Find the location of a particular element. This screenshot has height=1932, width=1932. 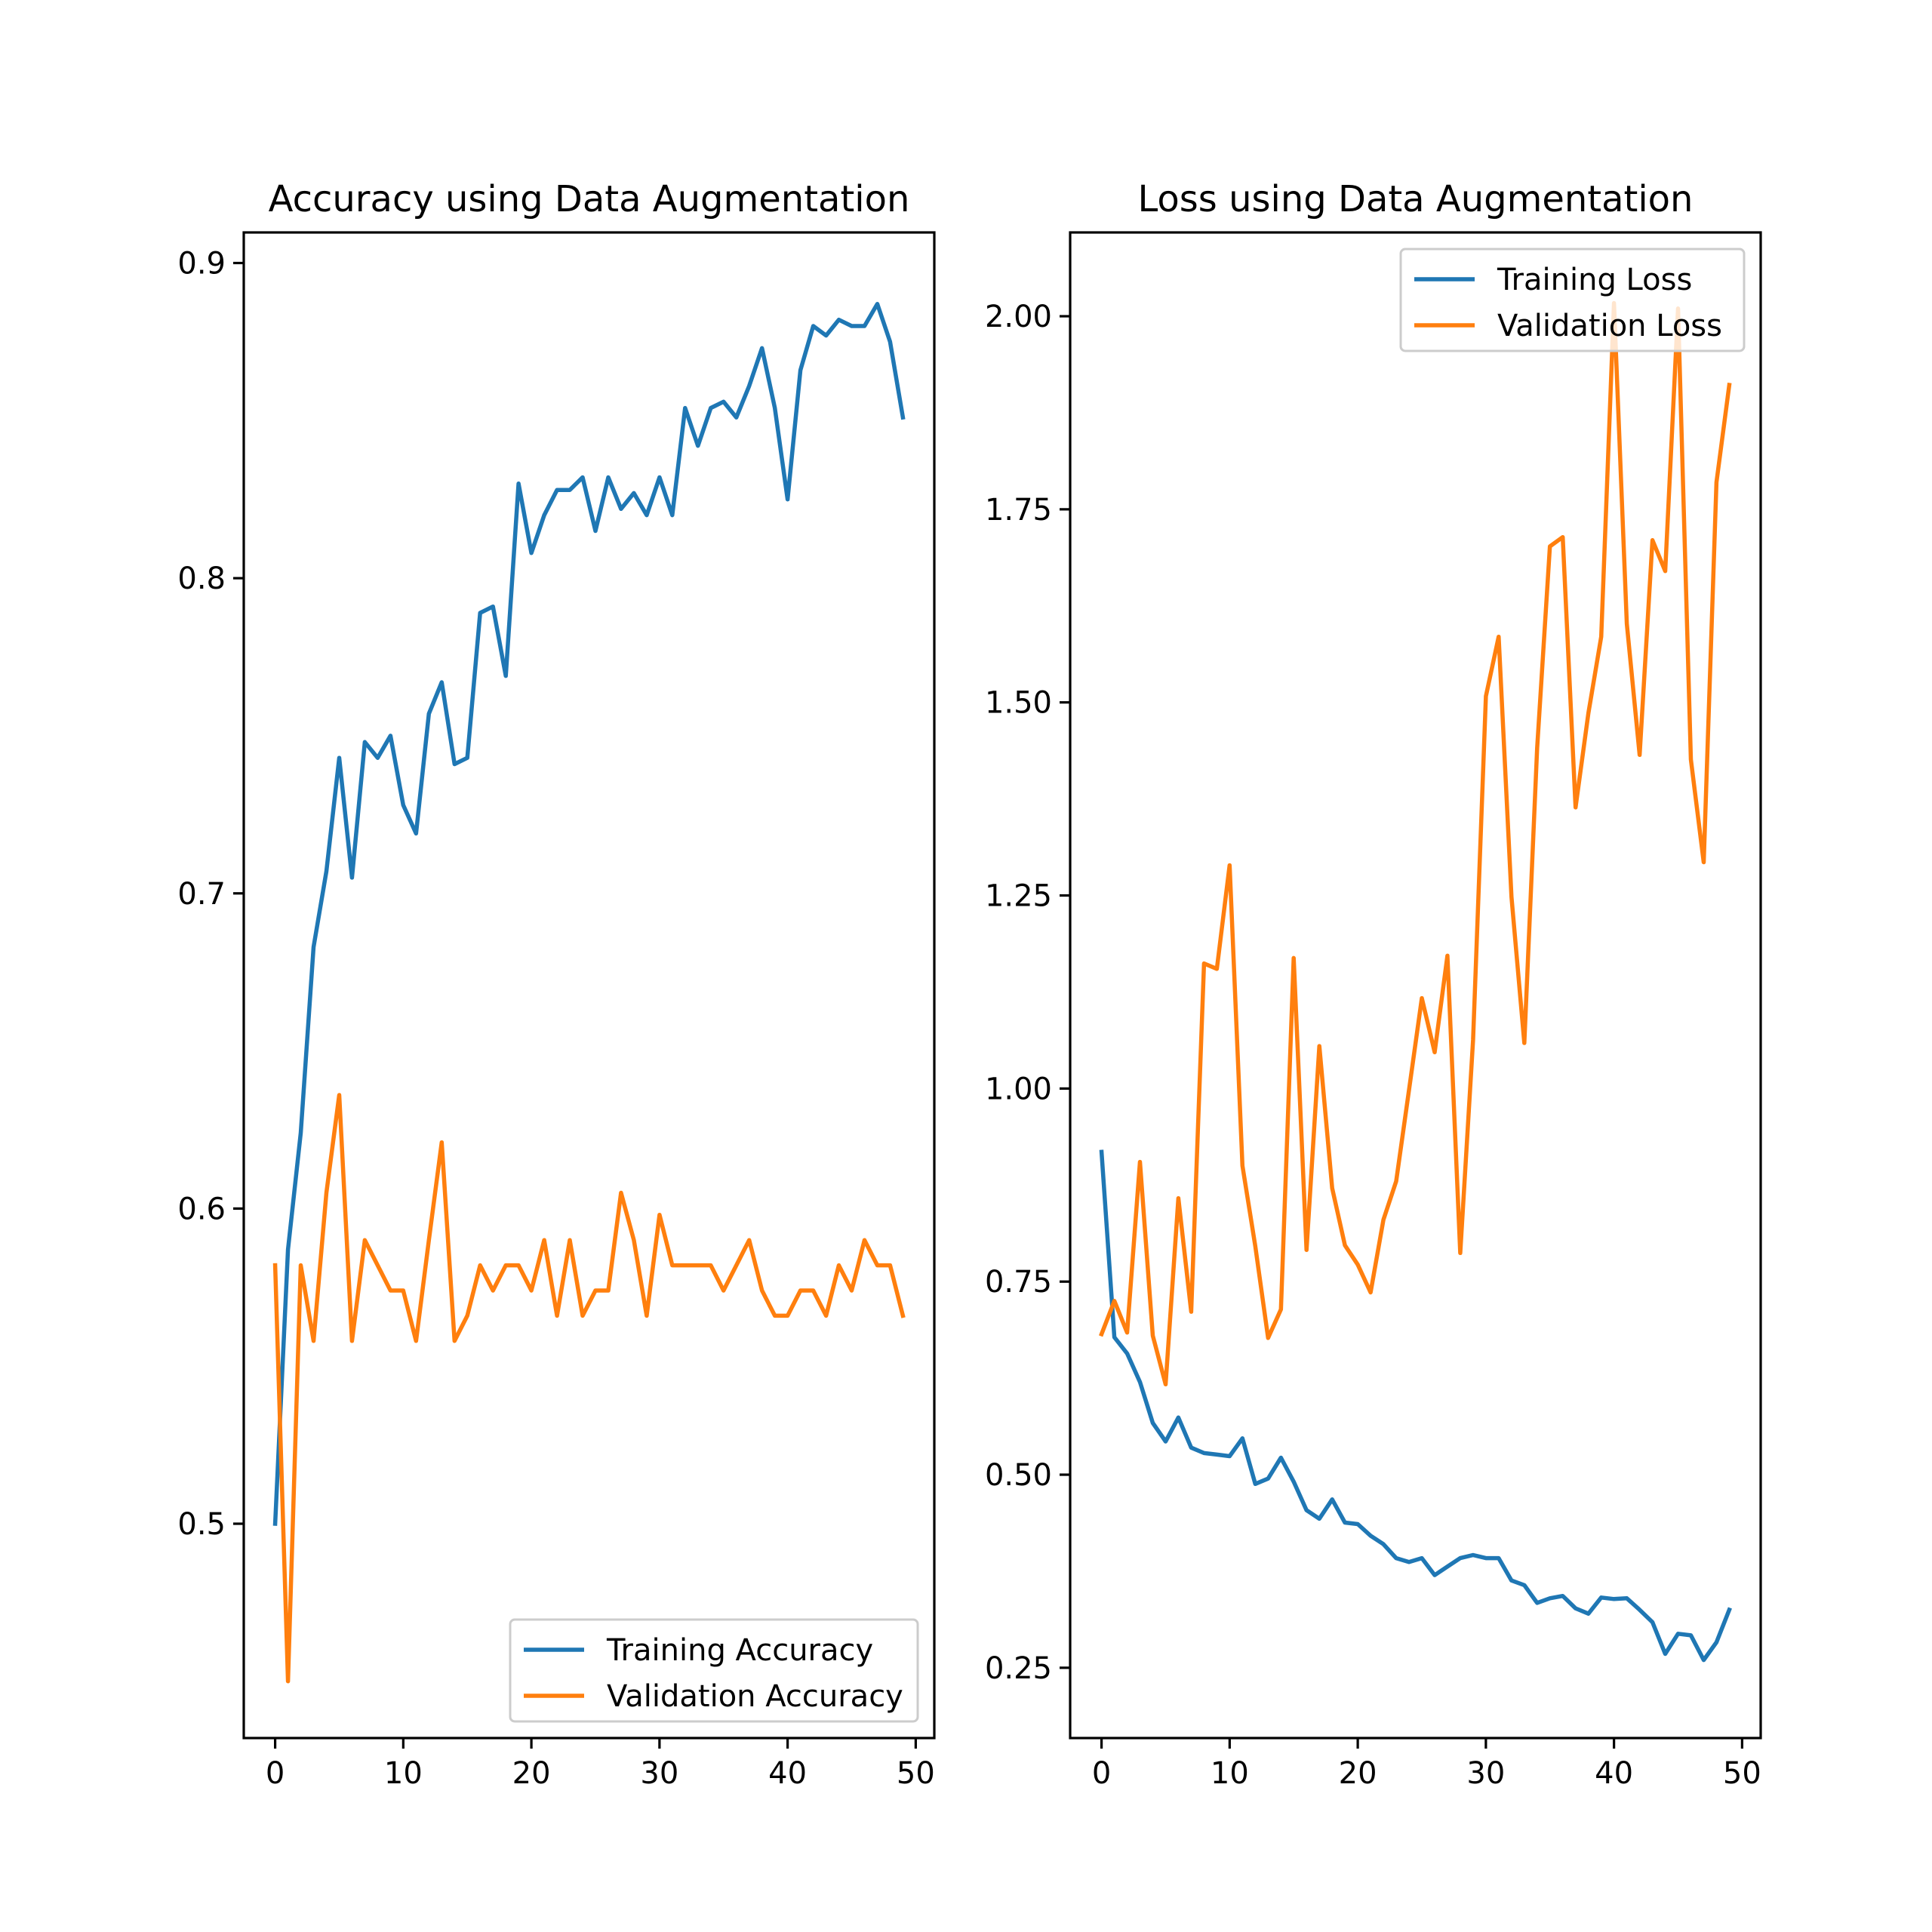

y-tick-label: 1.75 is located at coordinates (1018, 510).